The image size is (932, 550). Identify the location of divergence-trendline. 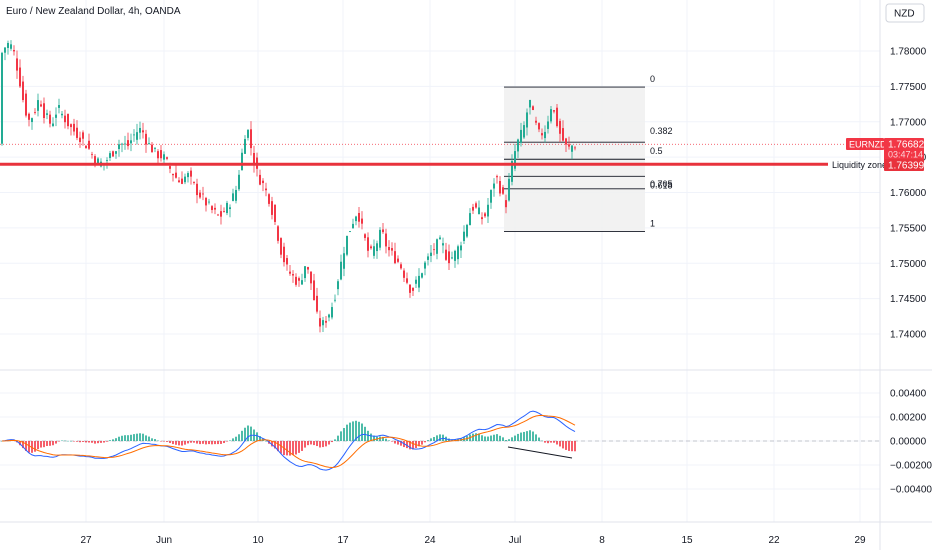
(540, 452).